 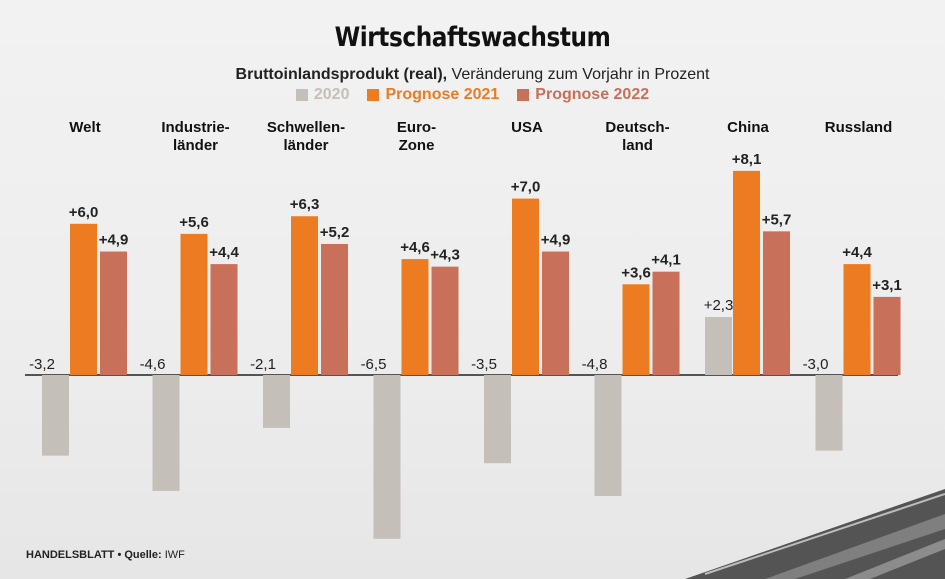 What do you see at coordinates (194, 222) in the screenshot?
I see `data-label: +5,6` at bounding box center [194, 222].